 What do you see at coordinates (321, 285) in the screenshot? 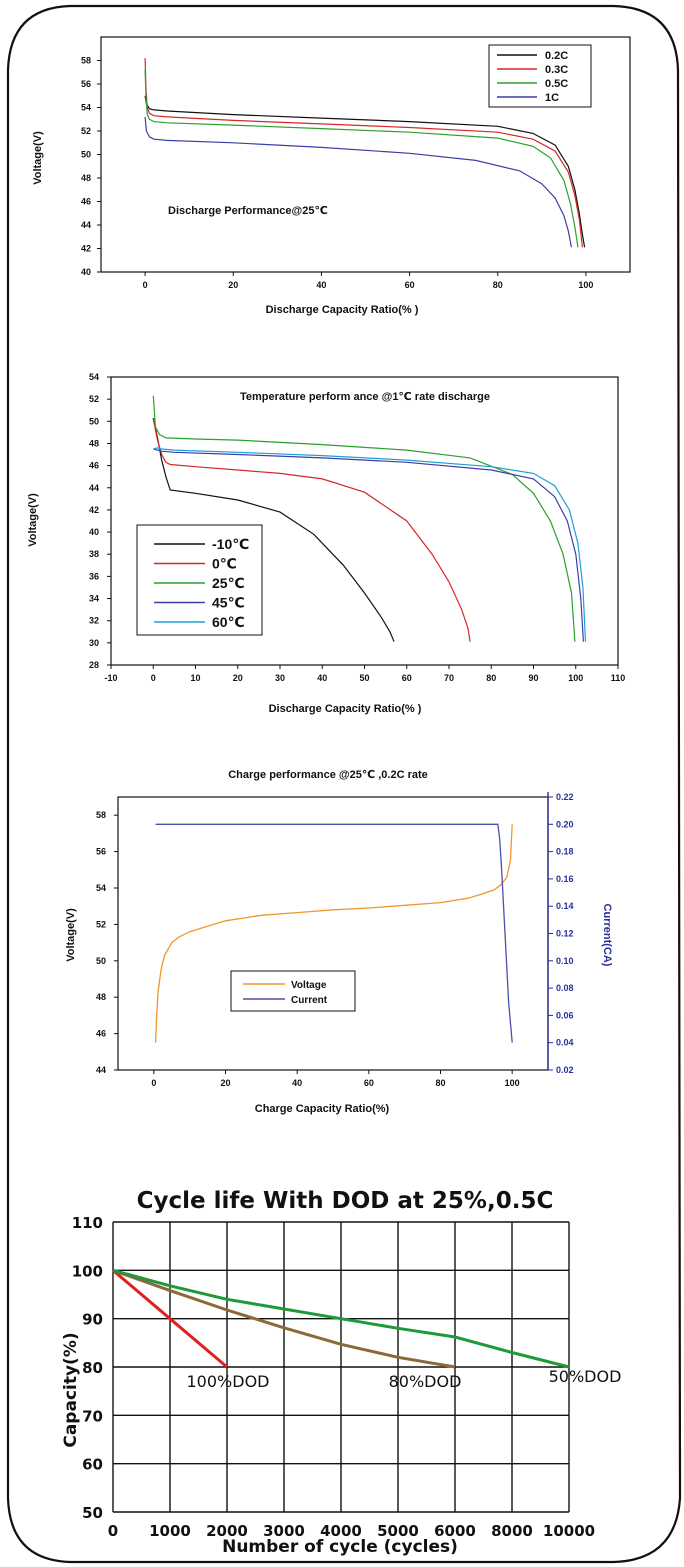
I see `chart1-x-tick-label: 40` at bounding box center [321, 285].